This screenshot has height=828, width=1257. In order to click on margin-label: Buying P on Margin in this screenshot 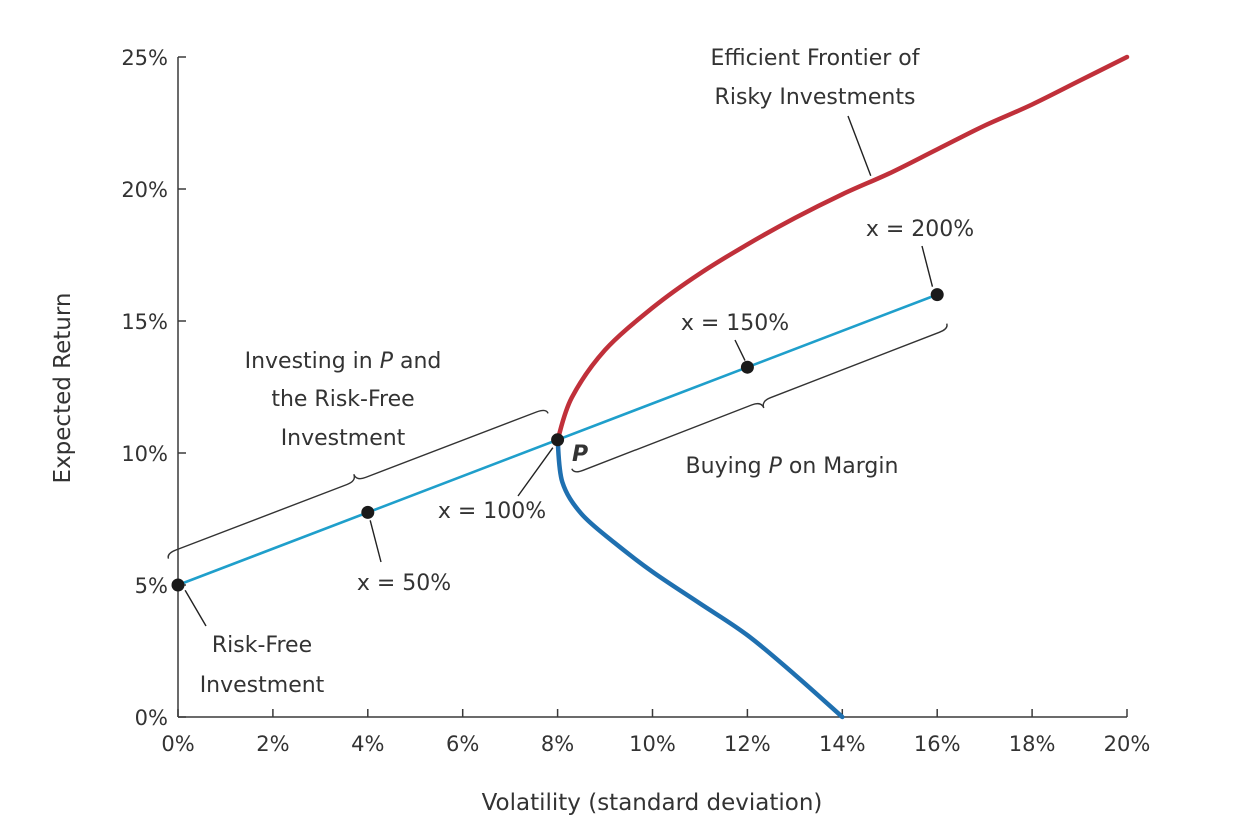, I will do `click(792, 466)`.